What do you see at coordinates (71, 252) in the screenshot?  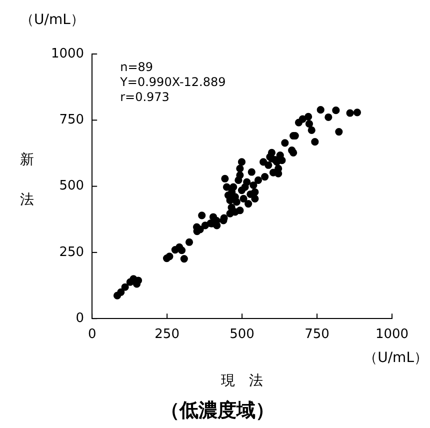 I see `y-tick-label: 250` at bounding box center [71, 252].